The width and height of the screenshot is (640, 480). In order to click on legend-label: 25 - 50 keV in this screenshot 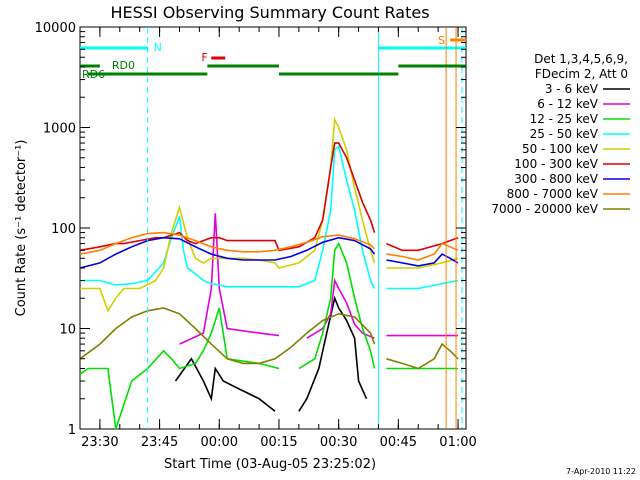, I will do `click(564, 134)`.